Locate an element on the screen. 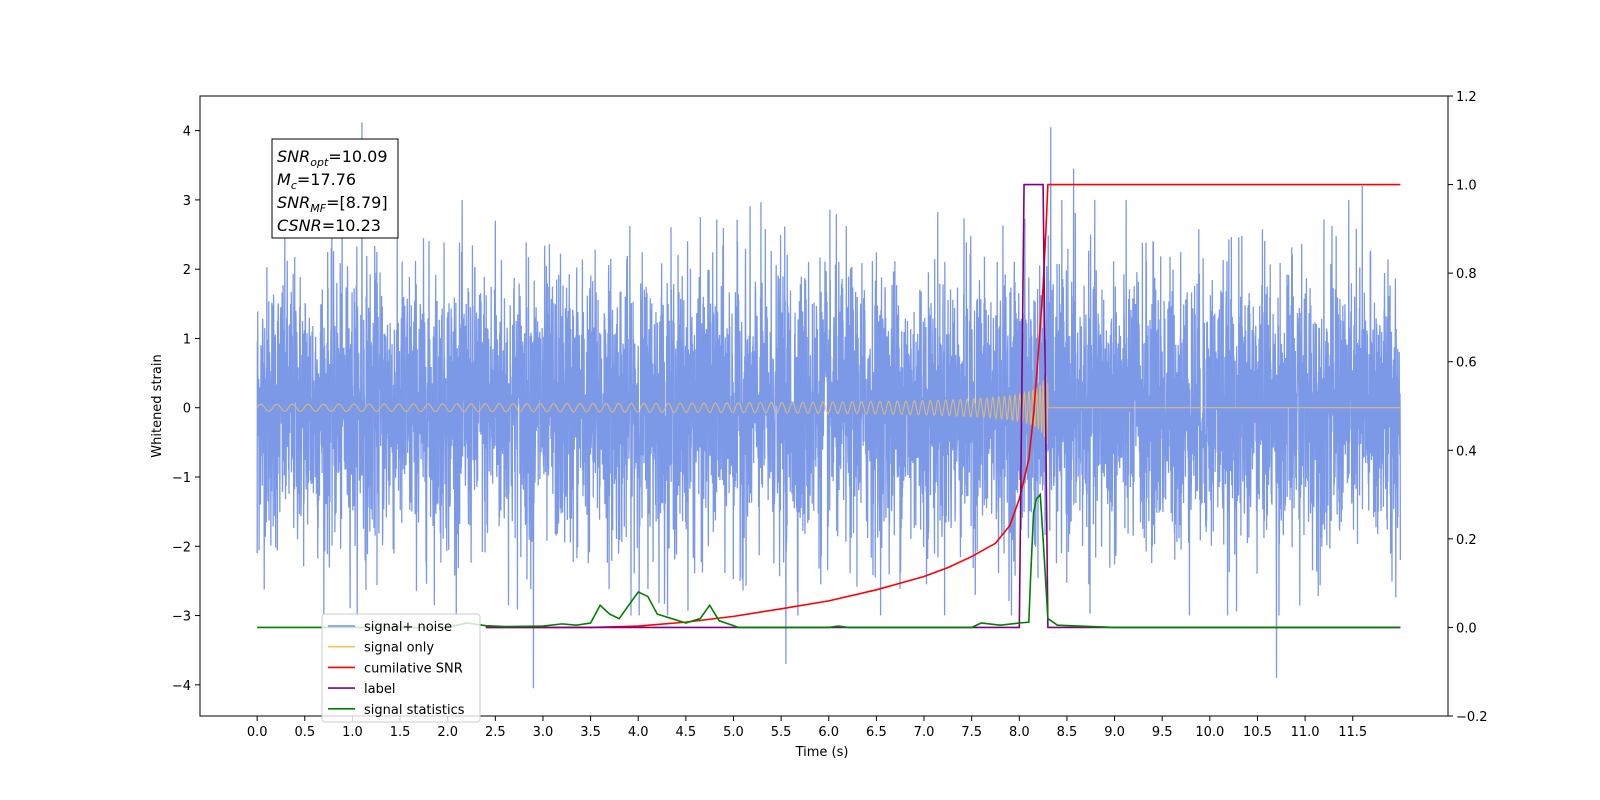 Image resolution: width=1600 pixels, height=800 pixels. y-axis-right: 1.2 1.0 0.8 0.6 0.4 0.2 0.0 −0.2 is located at coordinates (1468, 407).